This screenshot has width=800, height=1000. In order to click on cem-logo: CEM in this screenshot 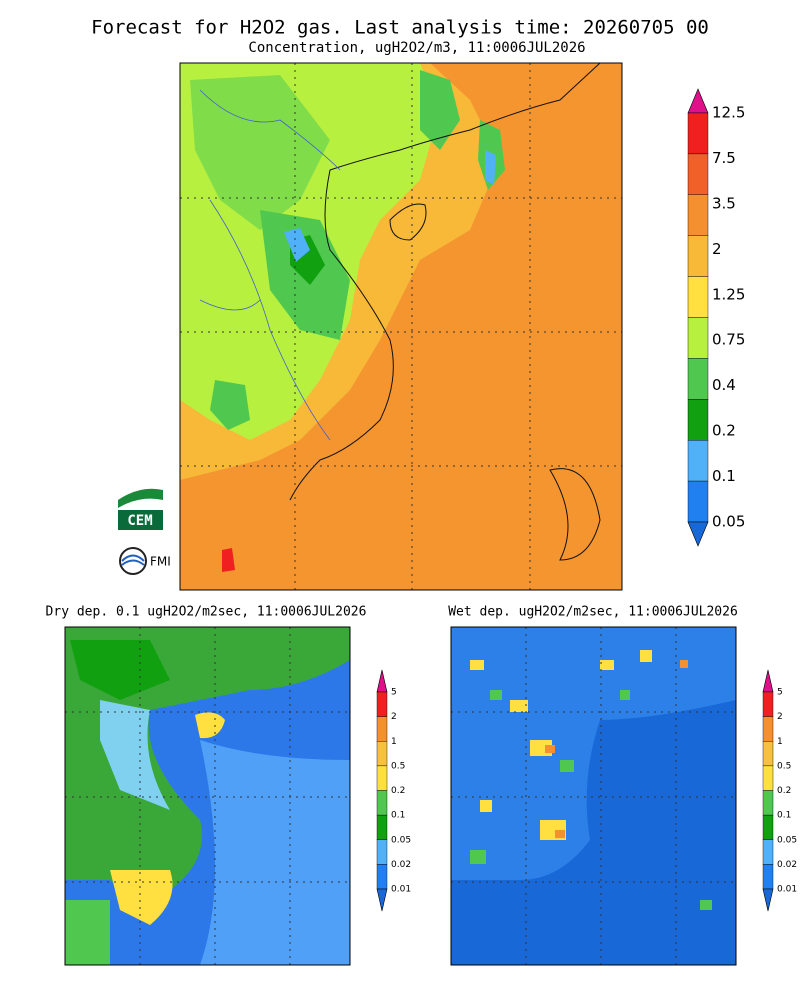, I will do `click(140, 507)`.